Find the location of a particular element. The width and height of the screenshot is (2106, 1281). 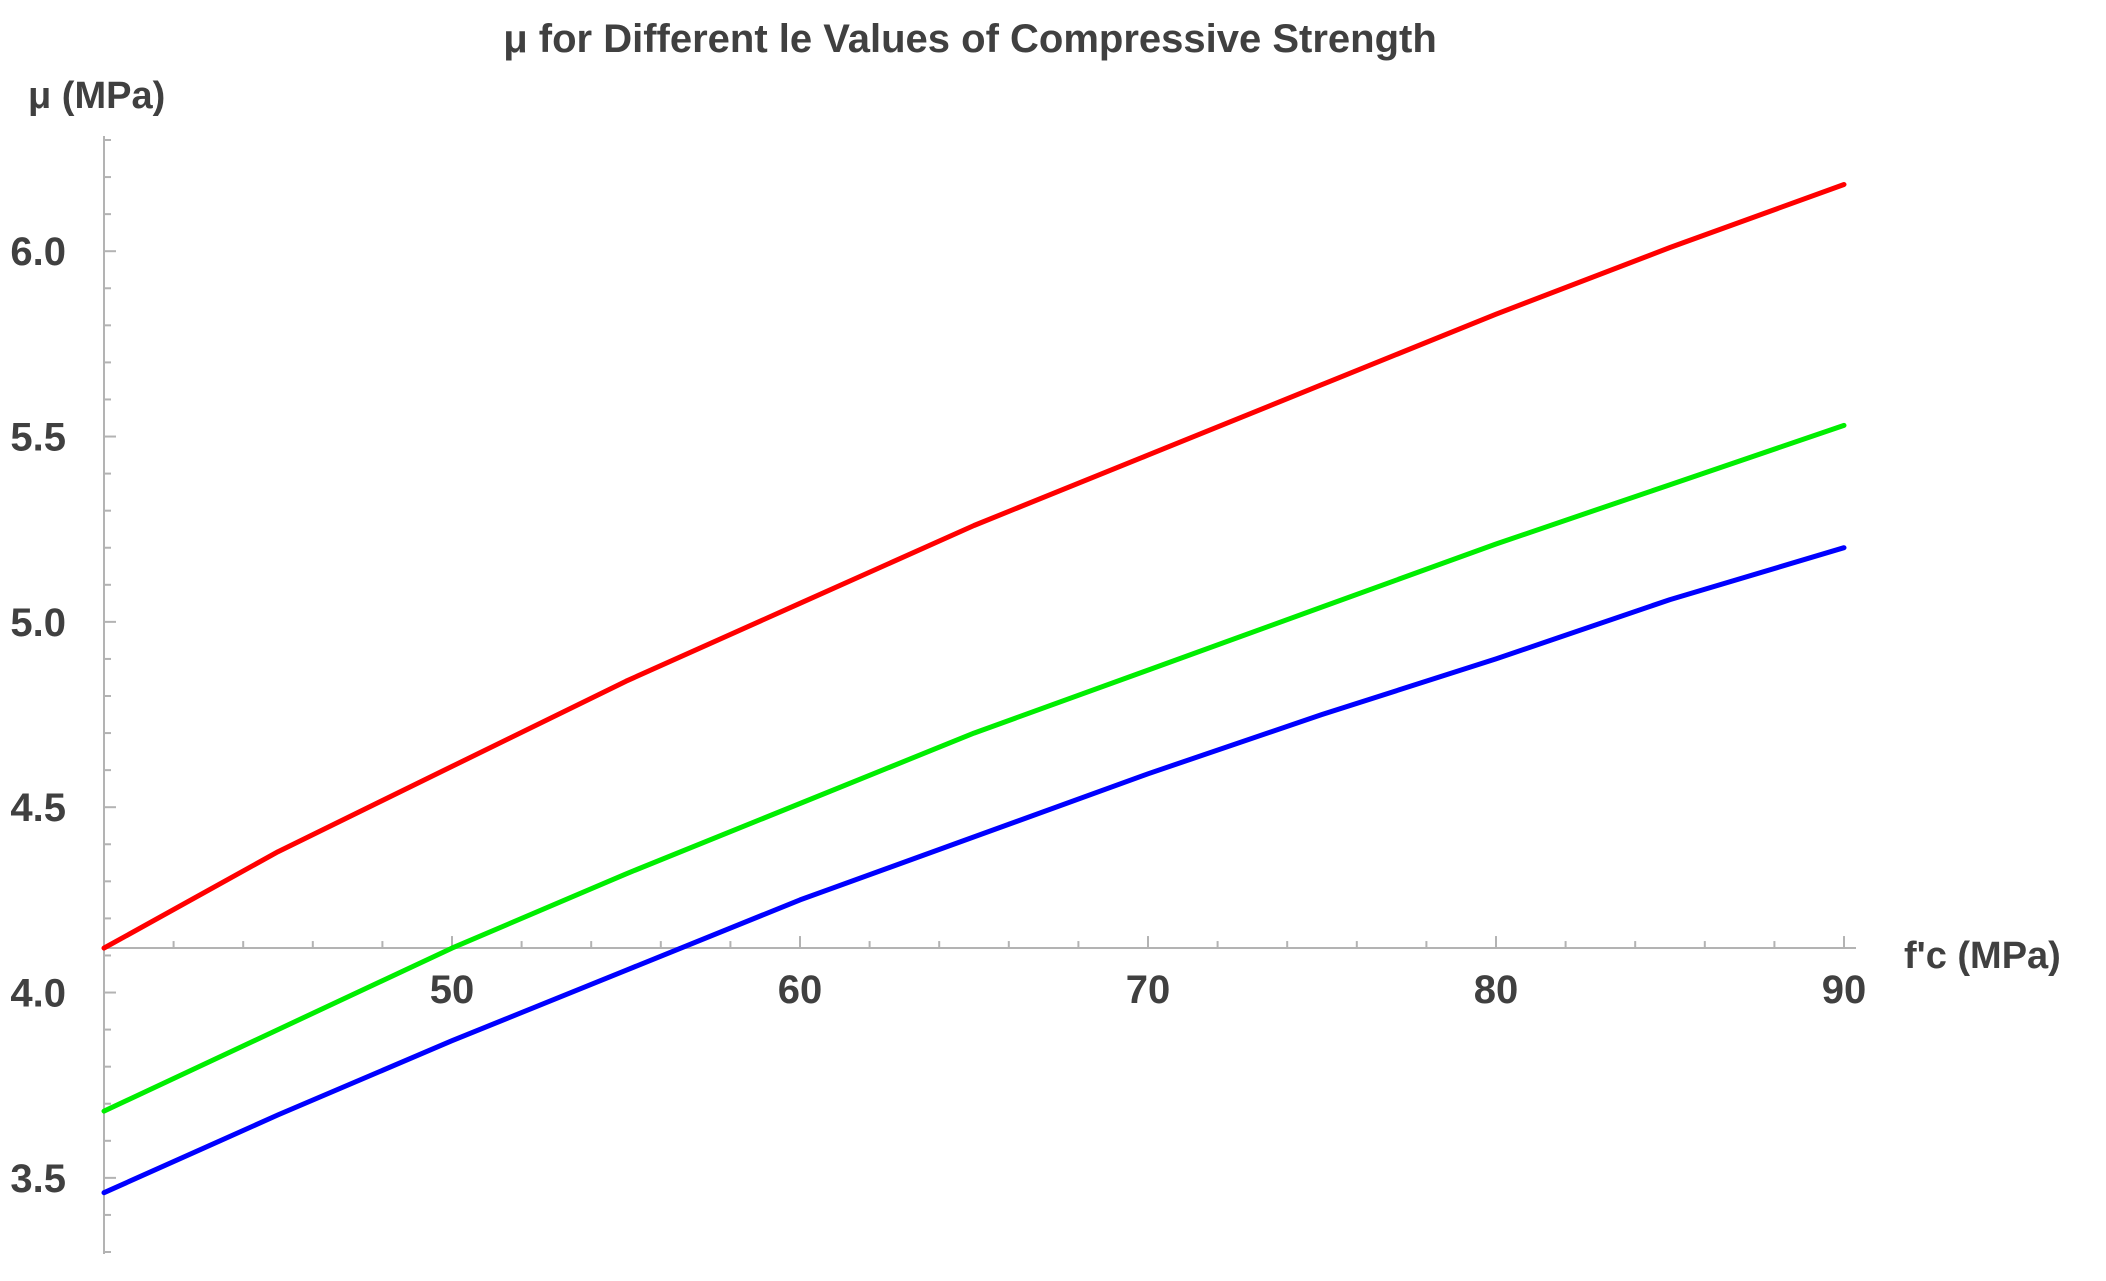

y-tick-label: 6.0 is located at coordinates (38, 252).